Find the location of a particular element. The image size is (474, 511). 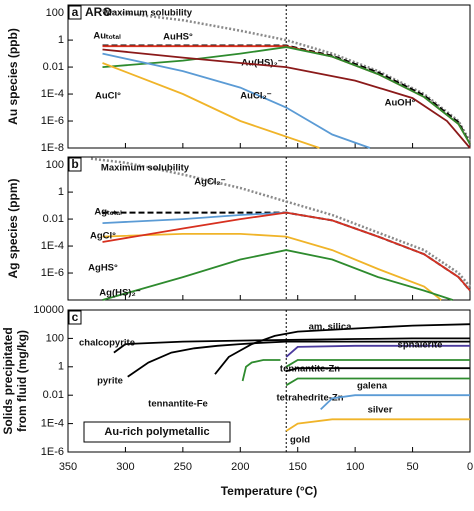

annotation: Au-rich polymetallic is located at coordinates (156, 432).